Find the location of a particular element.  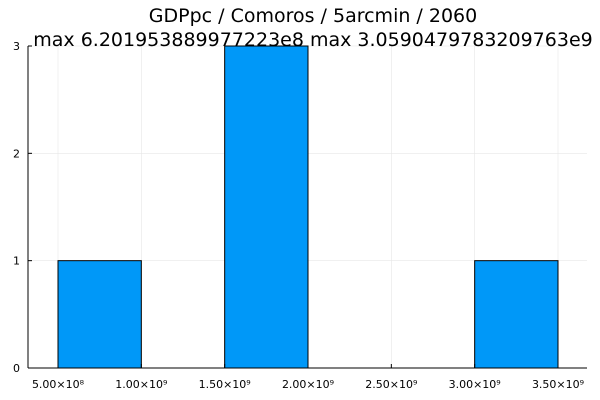

x-tick-label-2: 1.50×10⁹ is located at coordinates (225, 384).